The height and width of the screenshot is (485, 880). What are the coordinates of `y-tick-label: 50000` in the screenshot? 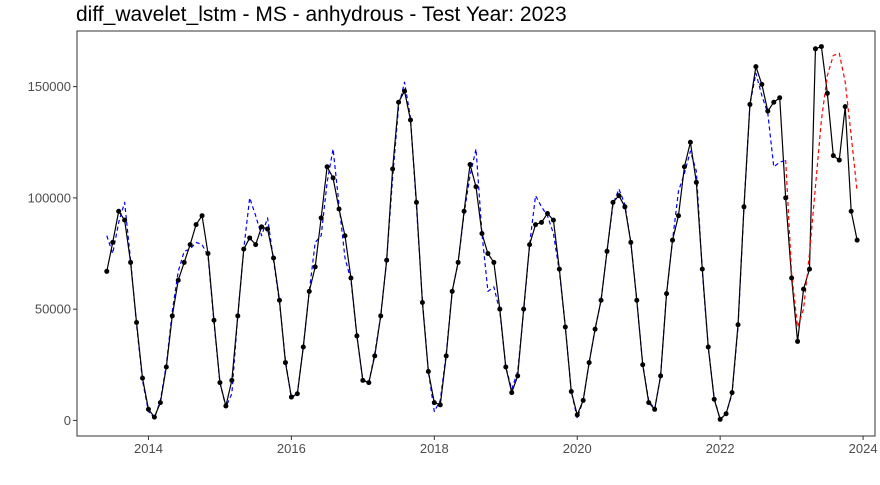 It's located at (53, 309).